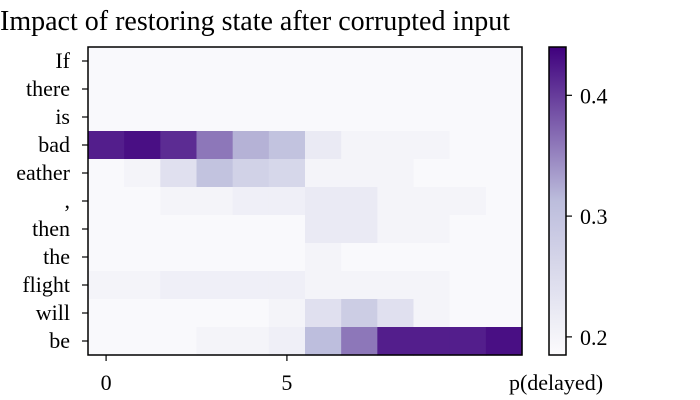 Image resolution: width=700 pixels, height=400 pixels. I want to click on y-tick-label: will, so click(53, 312).